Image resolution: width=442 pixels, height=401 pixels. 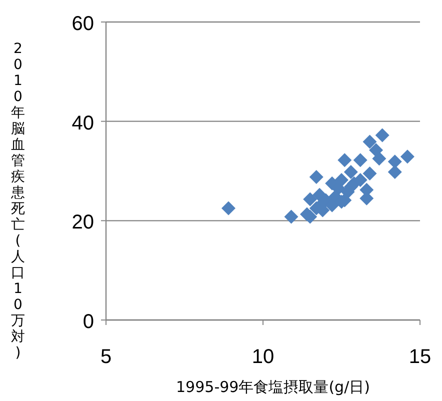 I want to click on x-tick-label: 5, so click(x=106, y=357).